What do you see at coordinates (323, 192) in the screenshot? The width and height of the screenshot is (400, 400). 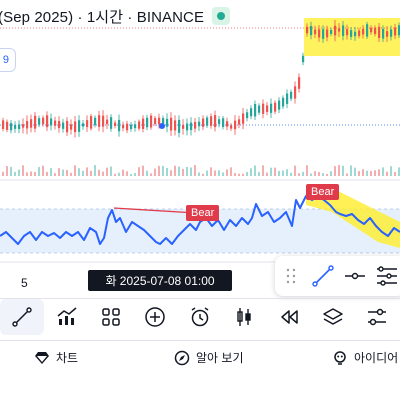 I see `bear-label: Bear` at bounding box center [323, 192].